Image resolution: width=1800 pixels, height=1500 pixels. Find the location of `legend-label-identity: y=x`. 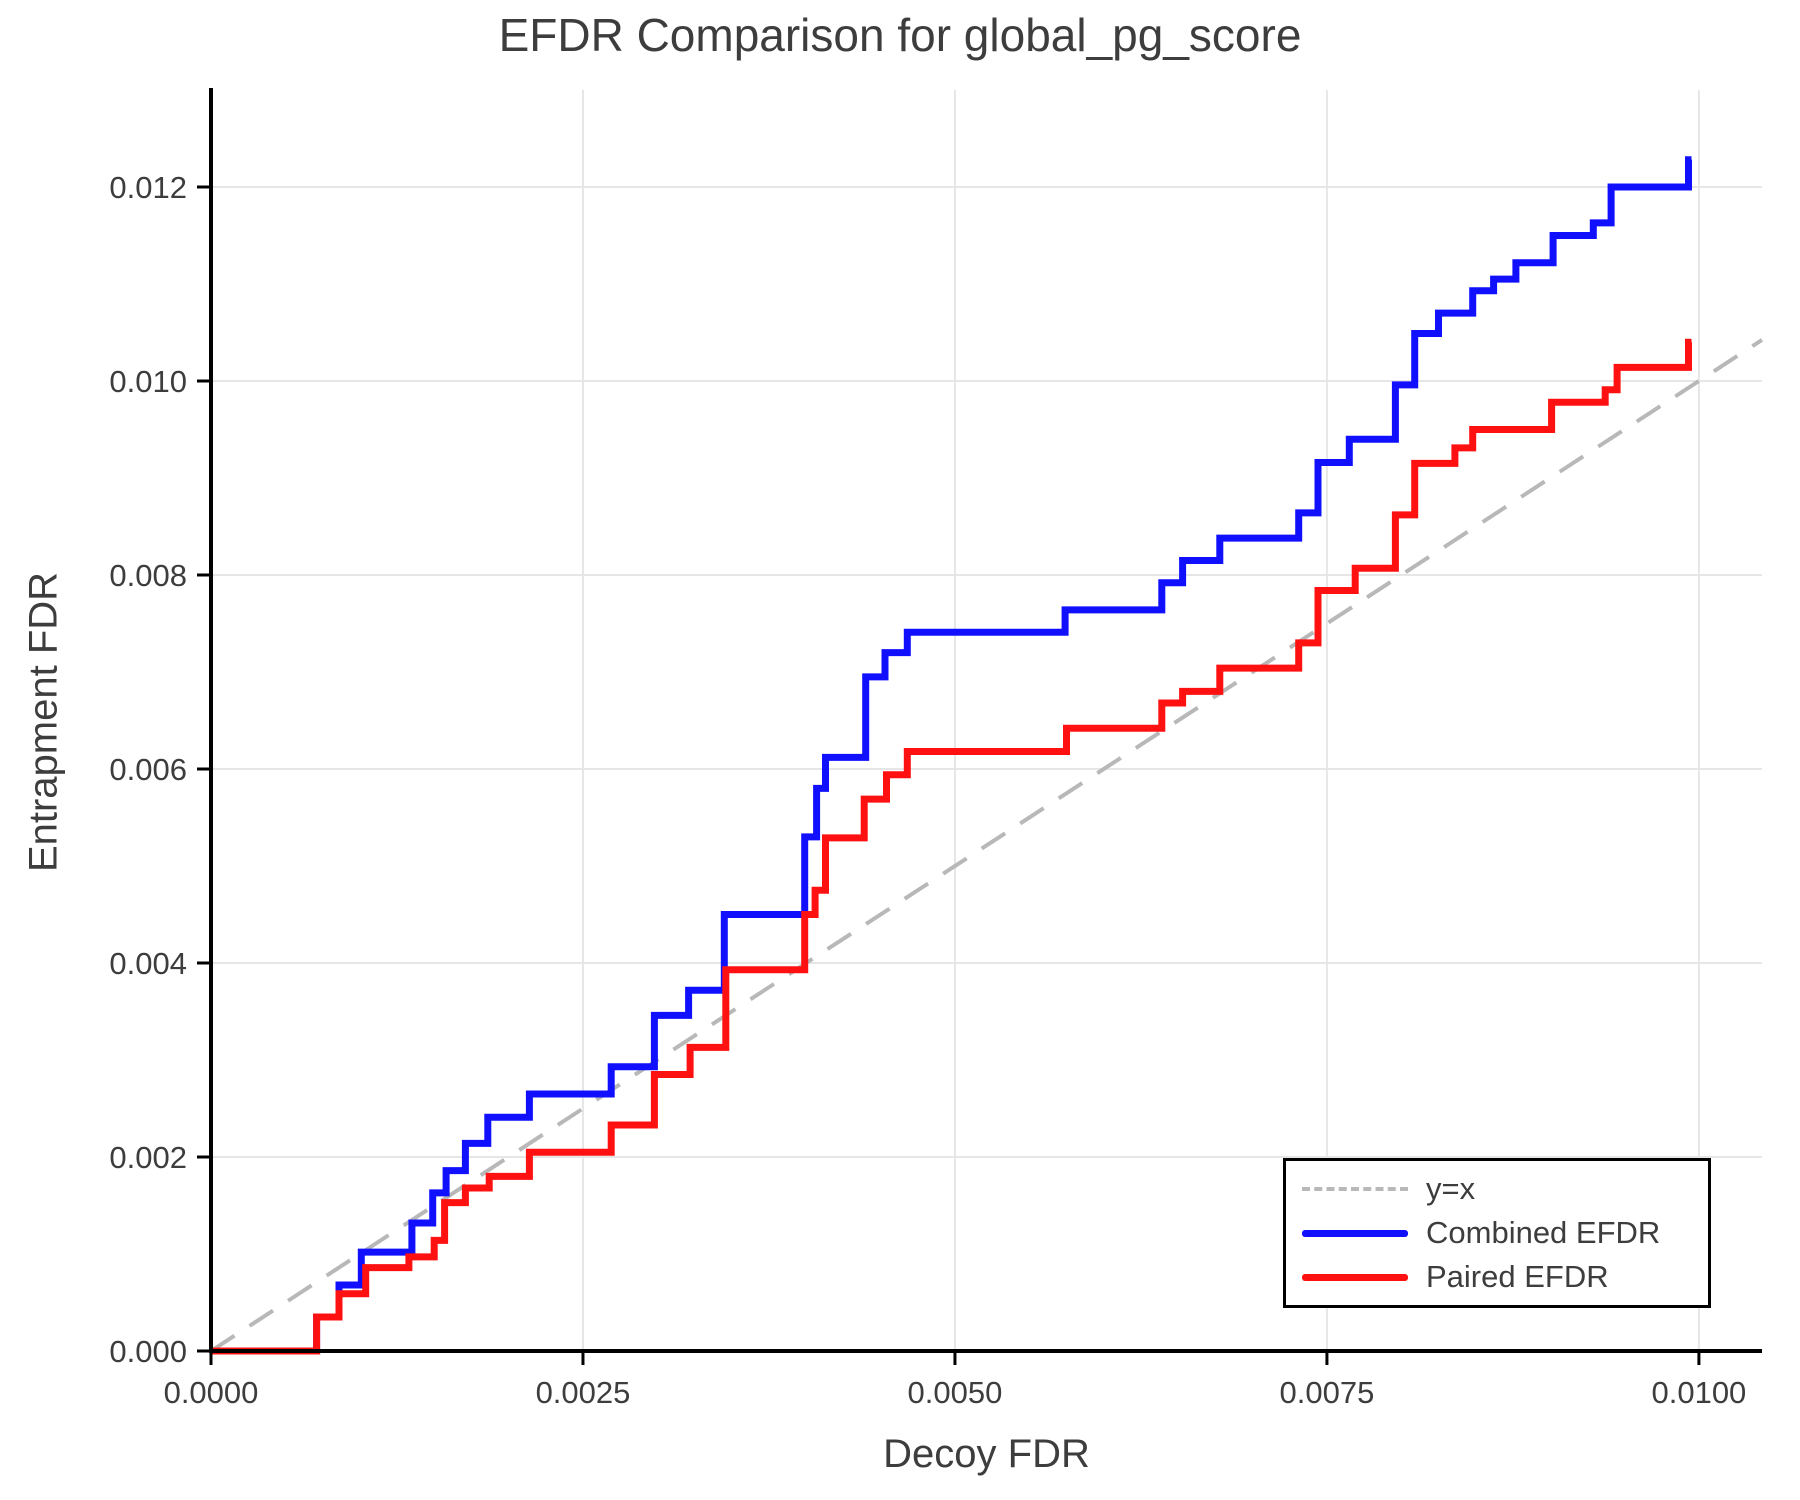

legend-label-identity: y=x is located at coordinates (1451, 1188).